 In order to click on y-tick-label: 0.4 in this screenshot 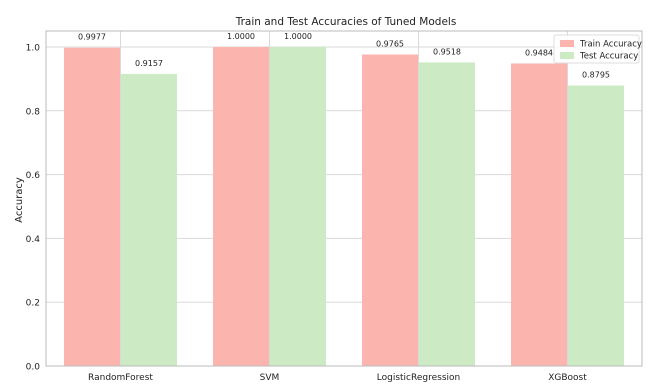, I will do `click(33, 240)`.